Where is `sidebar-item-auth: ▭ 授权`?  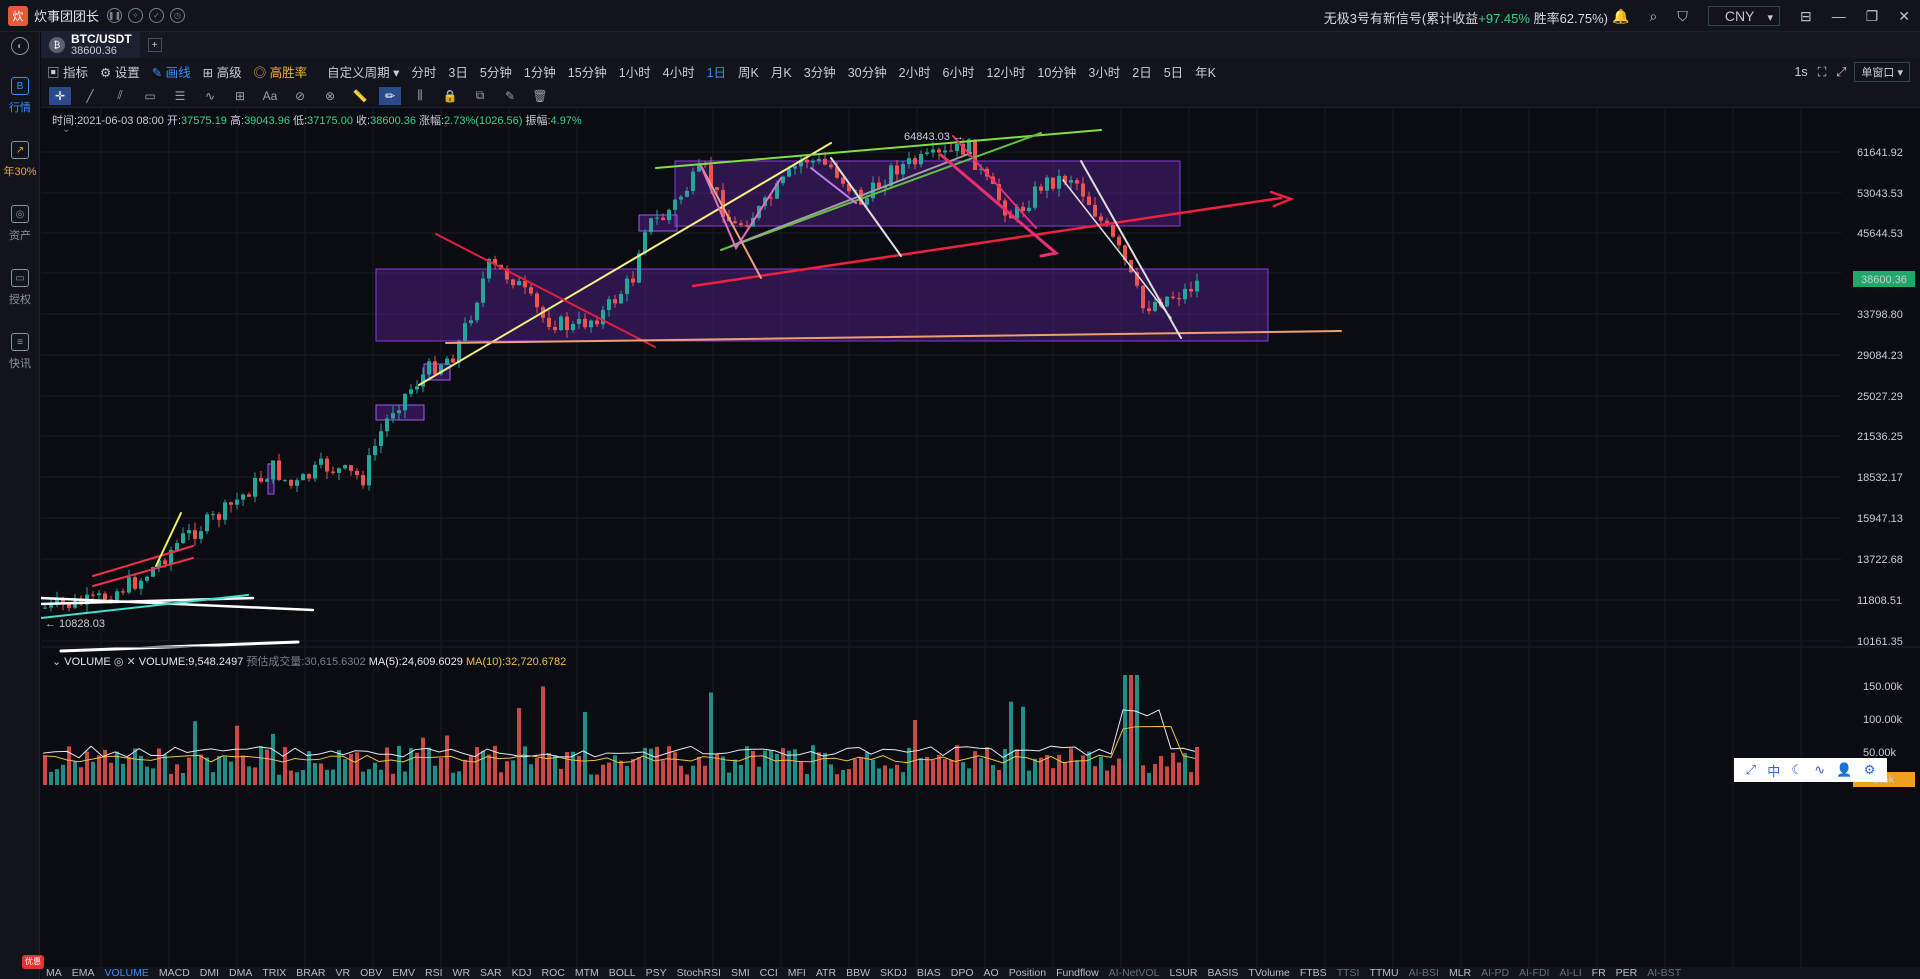
sidebar-item-auth: ▭ 授权 is located at coordinates (20, 288).